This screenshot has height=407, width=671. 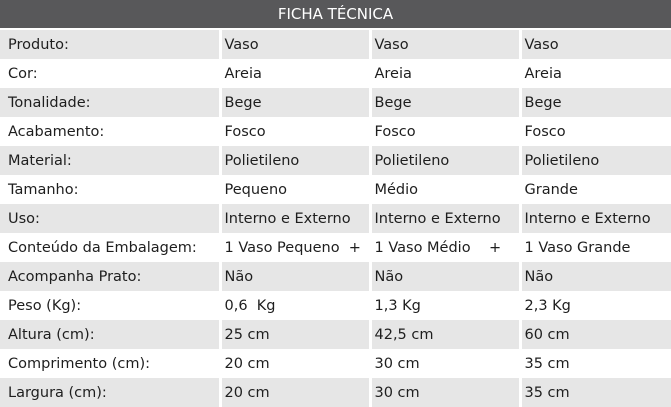 I want to click on row-value: 1 Vaso Médio +, so click(x=444, y=247).